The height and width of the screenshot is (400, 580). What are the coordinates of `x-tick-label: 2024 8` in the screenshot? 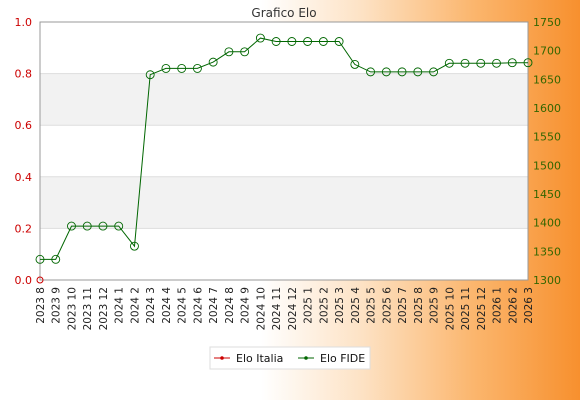 It's located at (230, 305).